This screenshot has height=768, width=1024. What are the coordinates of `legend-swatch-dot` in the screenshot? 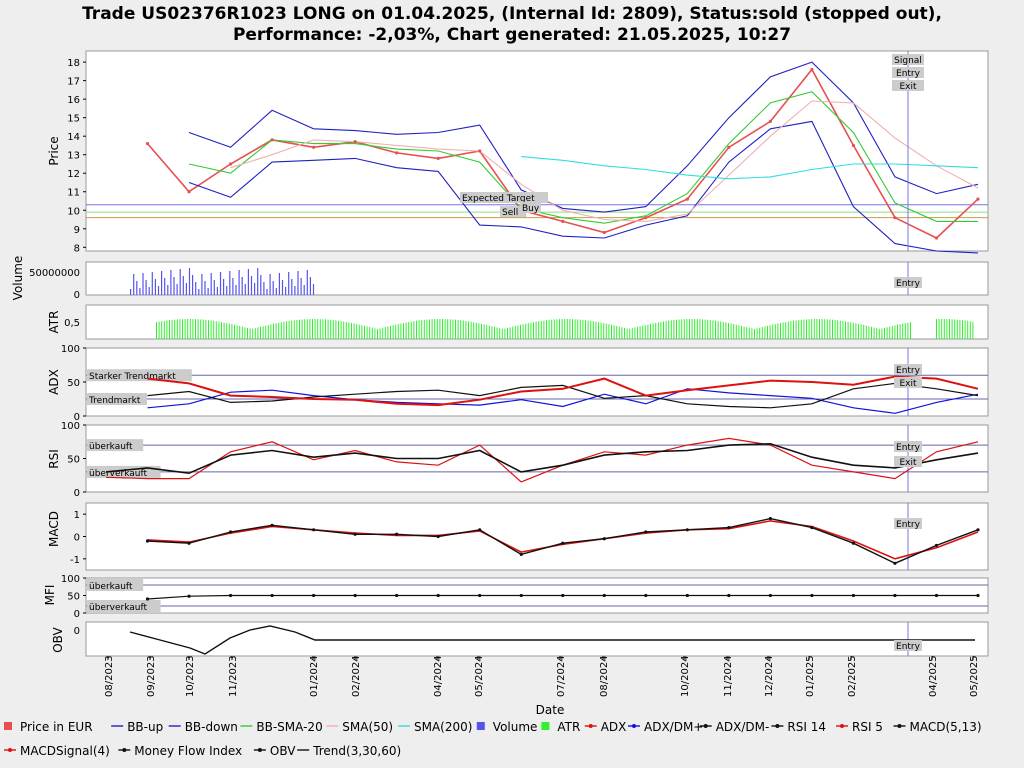 It's located at (634, 726).